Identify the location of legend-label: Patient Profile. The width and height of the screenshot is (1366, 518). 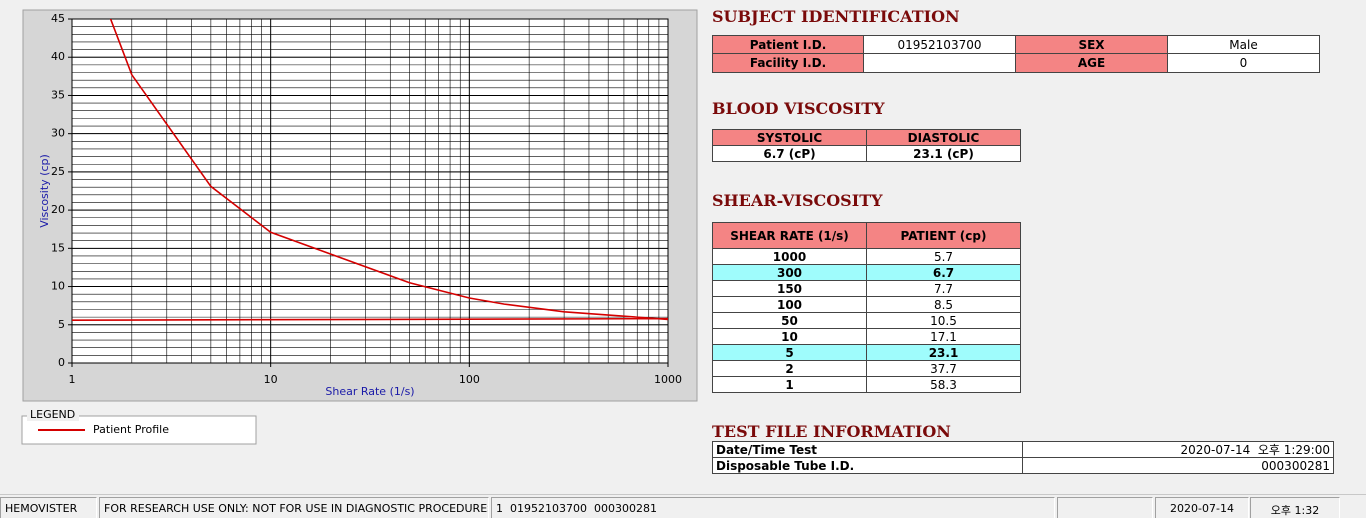
(131, 429).